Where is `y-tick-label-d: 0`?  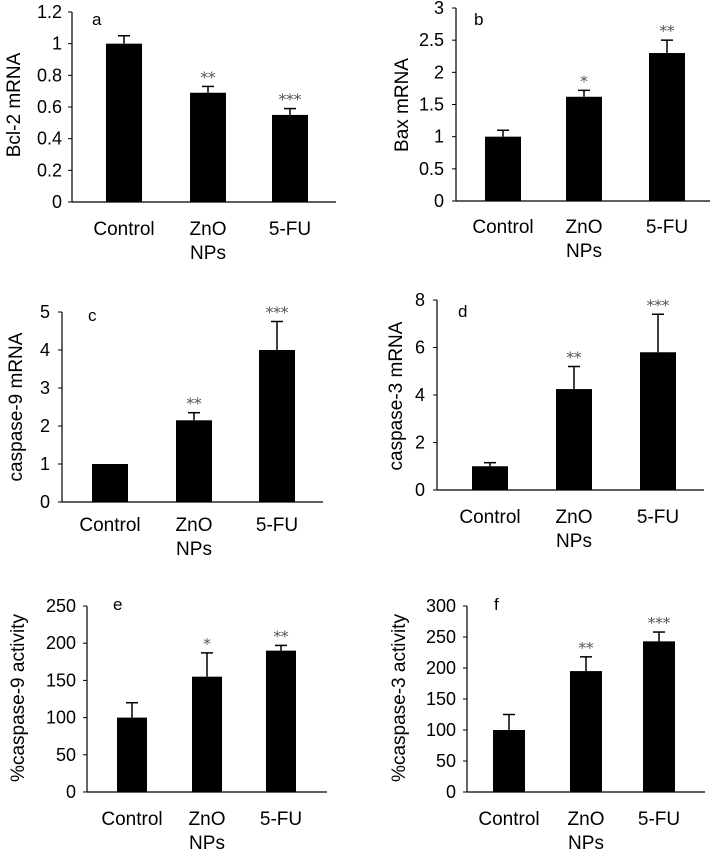 y-tick-label-d: 0 is located at coordinates (420, 490).